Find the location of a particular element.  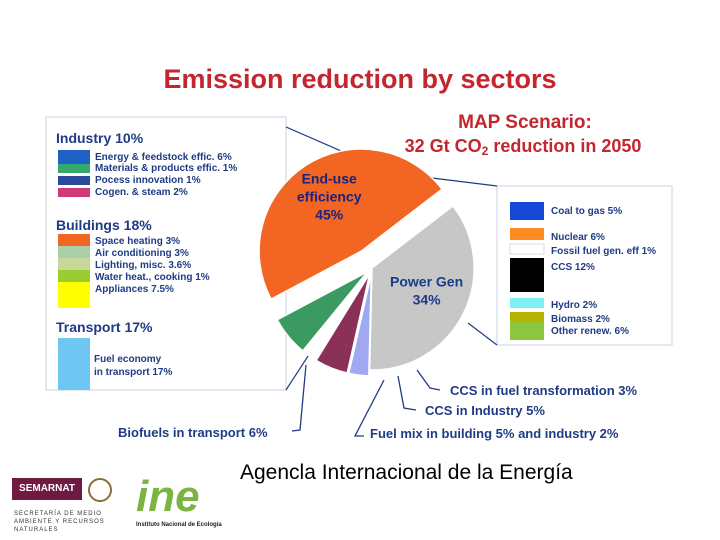

slice-label-end-use-efficiency-2: 45% is located at coordinates (329, 214).